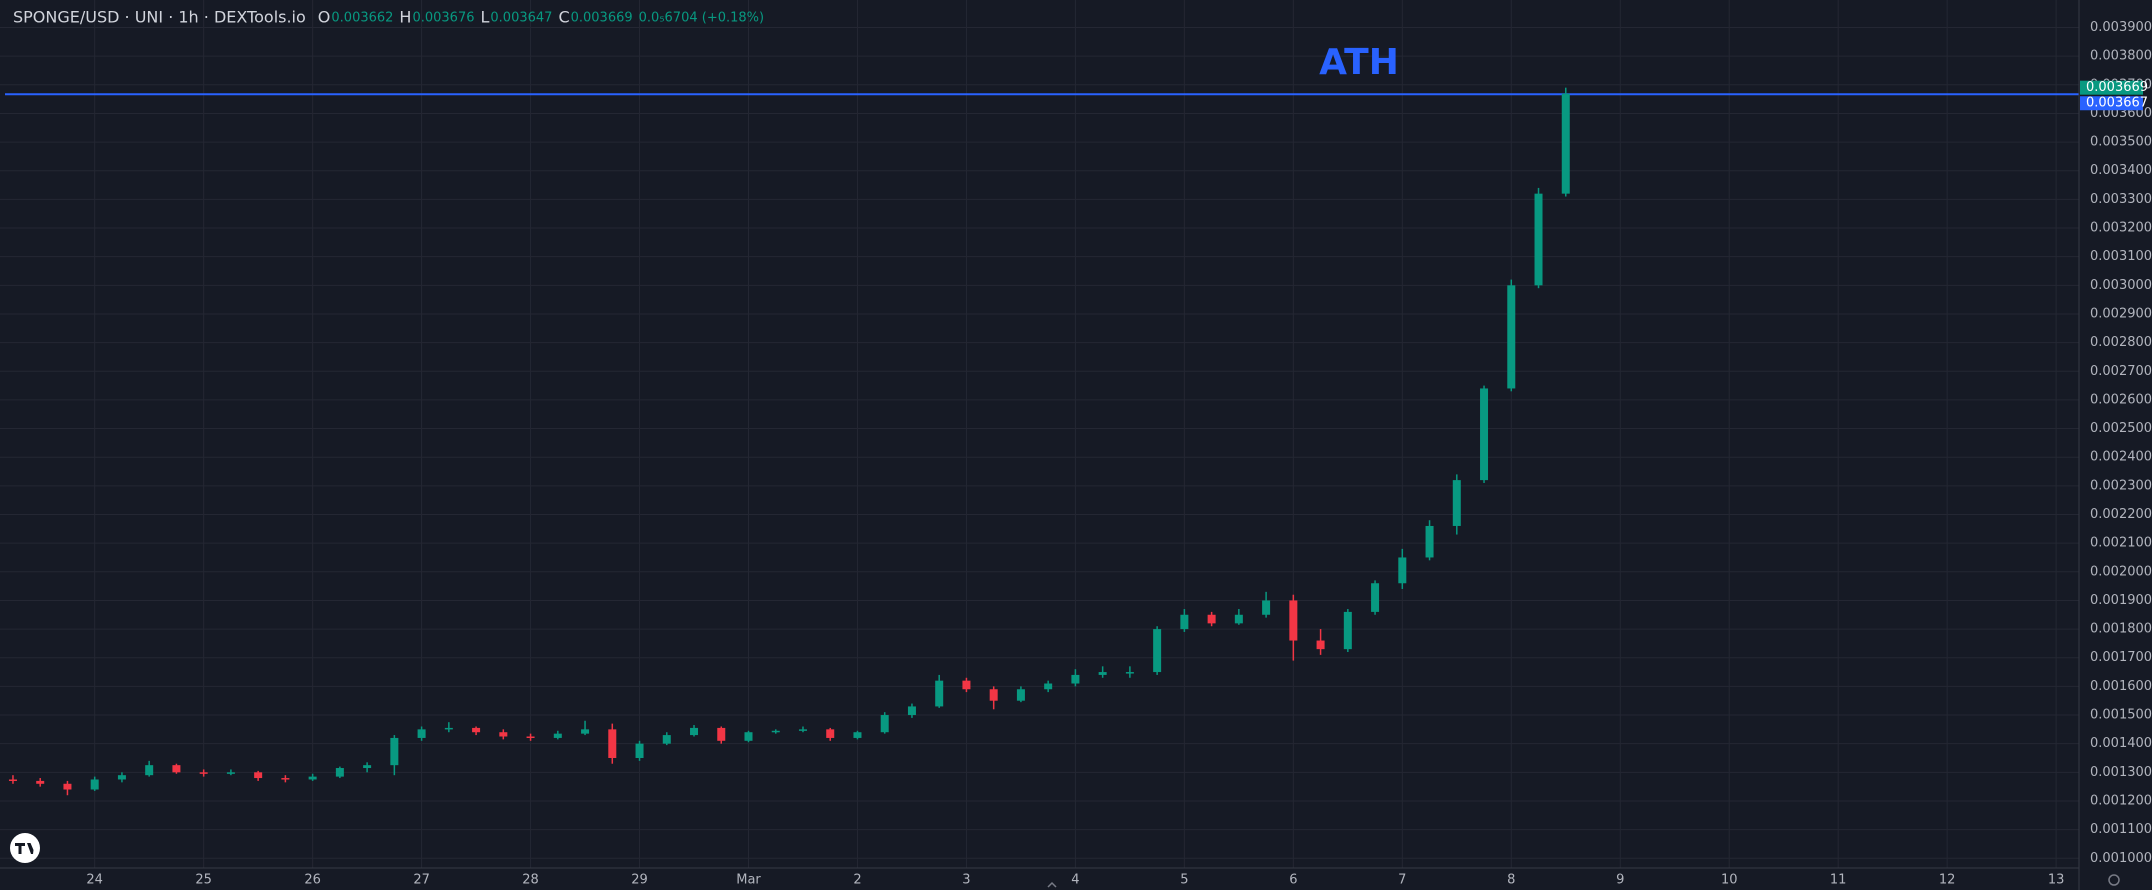  Describe the element at coordinates (1620, 880) in the screenshot. I see `x-tick-label: 9` at that location.